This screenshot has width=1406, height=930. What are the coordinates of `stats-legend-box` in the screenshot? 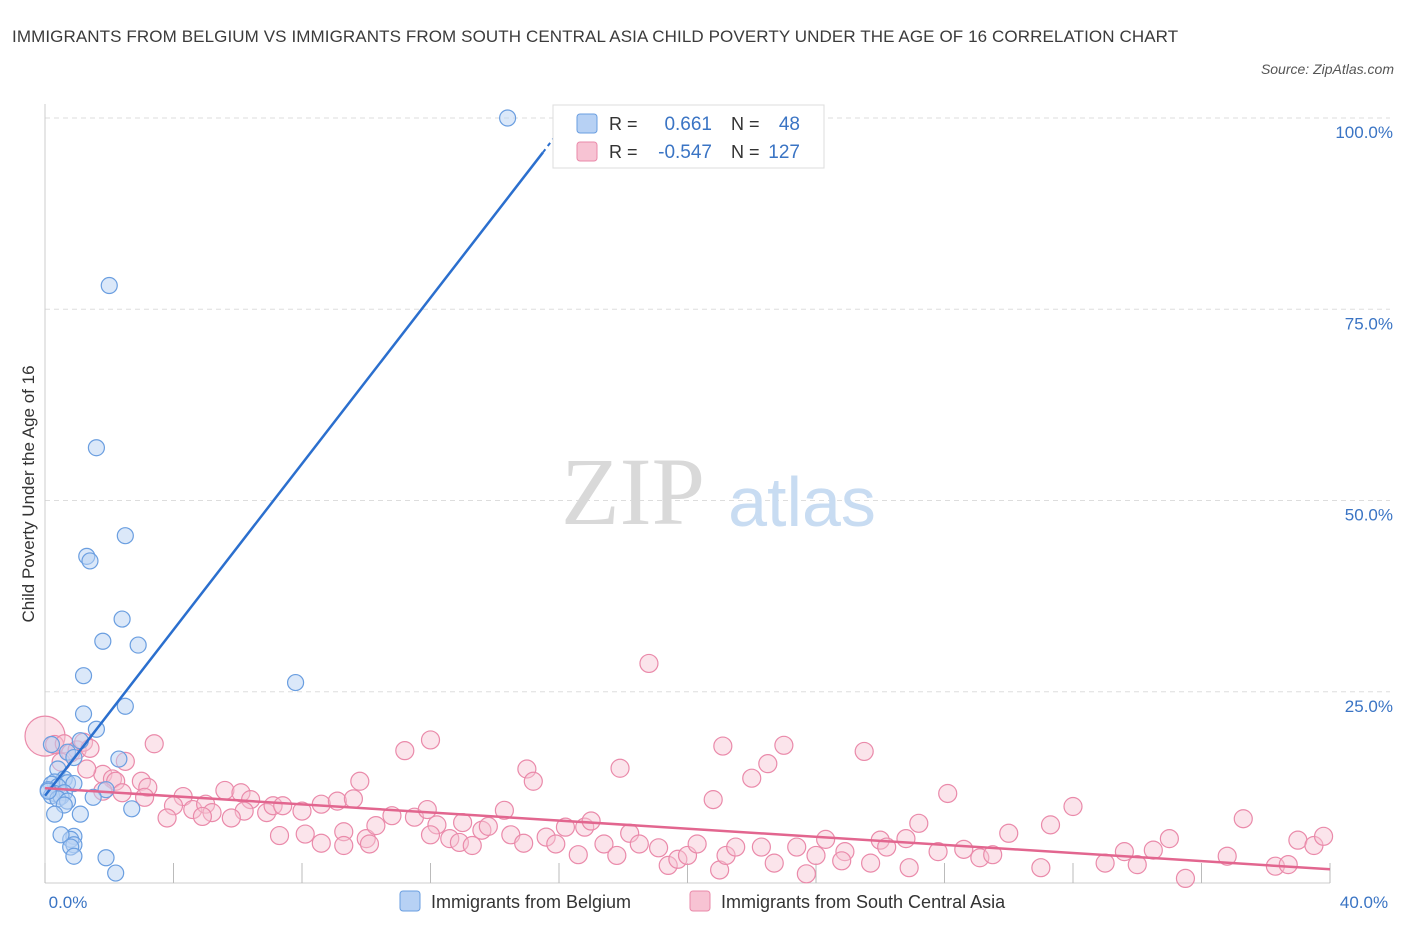 It's located at (688, 136).